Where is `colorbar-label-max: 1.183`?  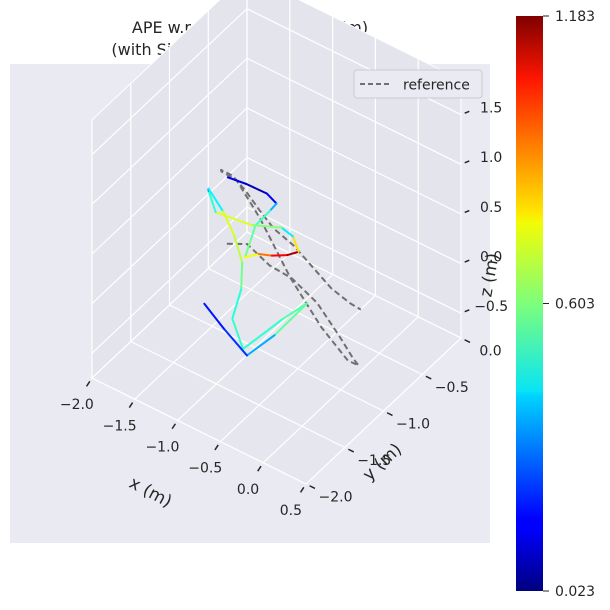
colorbar-label-max: 1.183 is located at coordinates (575, 17).